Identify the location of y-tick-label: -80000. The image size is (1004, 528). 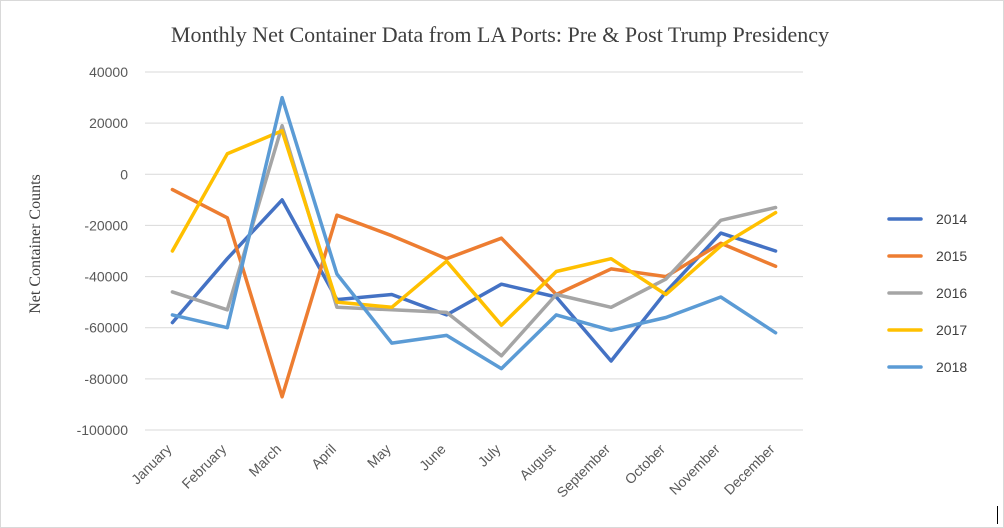
(106, 379).